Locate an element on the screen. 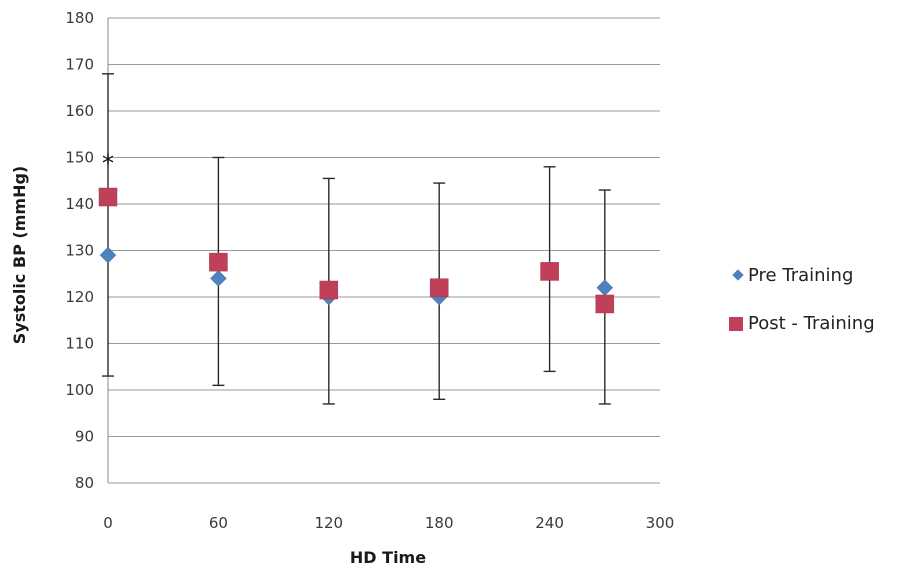 This screenshot has height=573, width=907. y-tick-label: 140 is located at coordinates (79, 204).